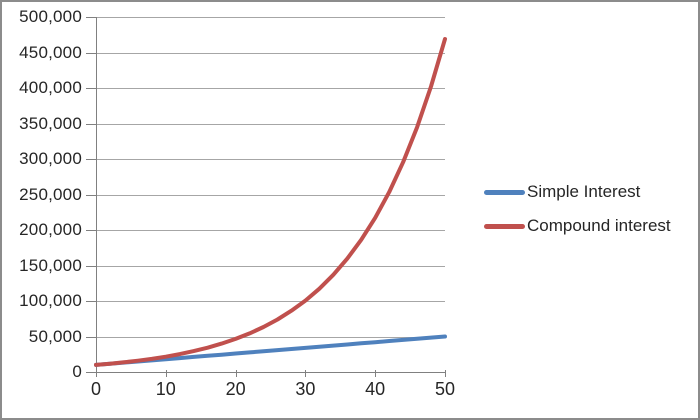  What do you see at coordinates (77, 371) in the screenshot?
I see `y-axis-tick-label: 0` at bounding box center [77, 371].